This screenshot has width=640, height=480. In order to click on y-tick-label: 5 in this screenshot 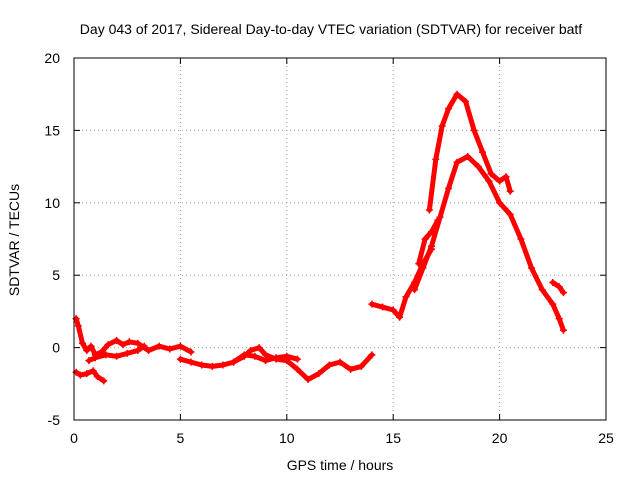, I will do `click(56, 275)`.